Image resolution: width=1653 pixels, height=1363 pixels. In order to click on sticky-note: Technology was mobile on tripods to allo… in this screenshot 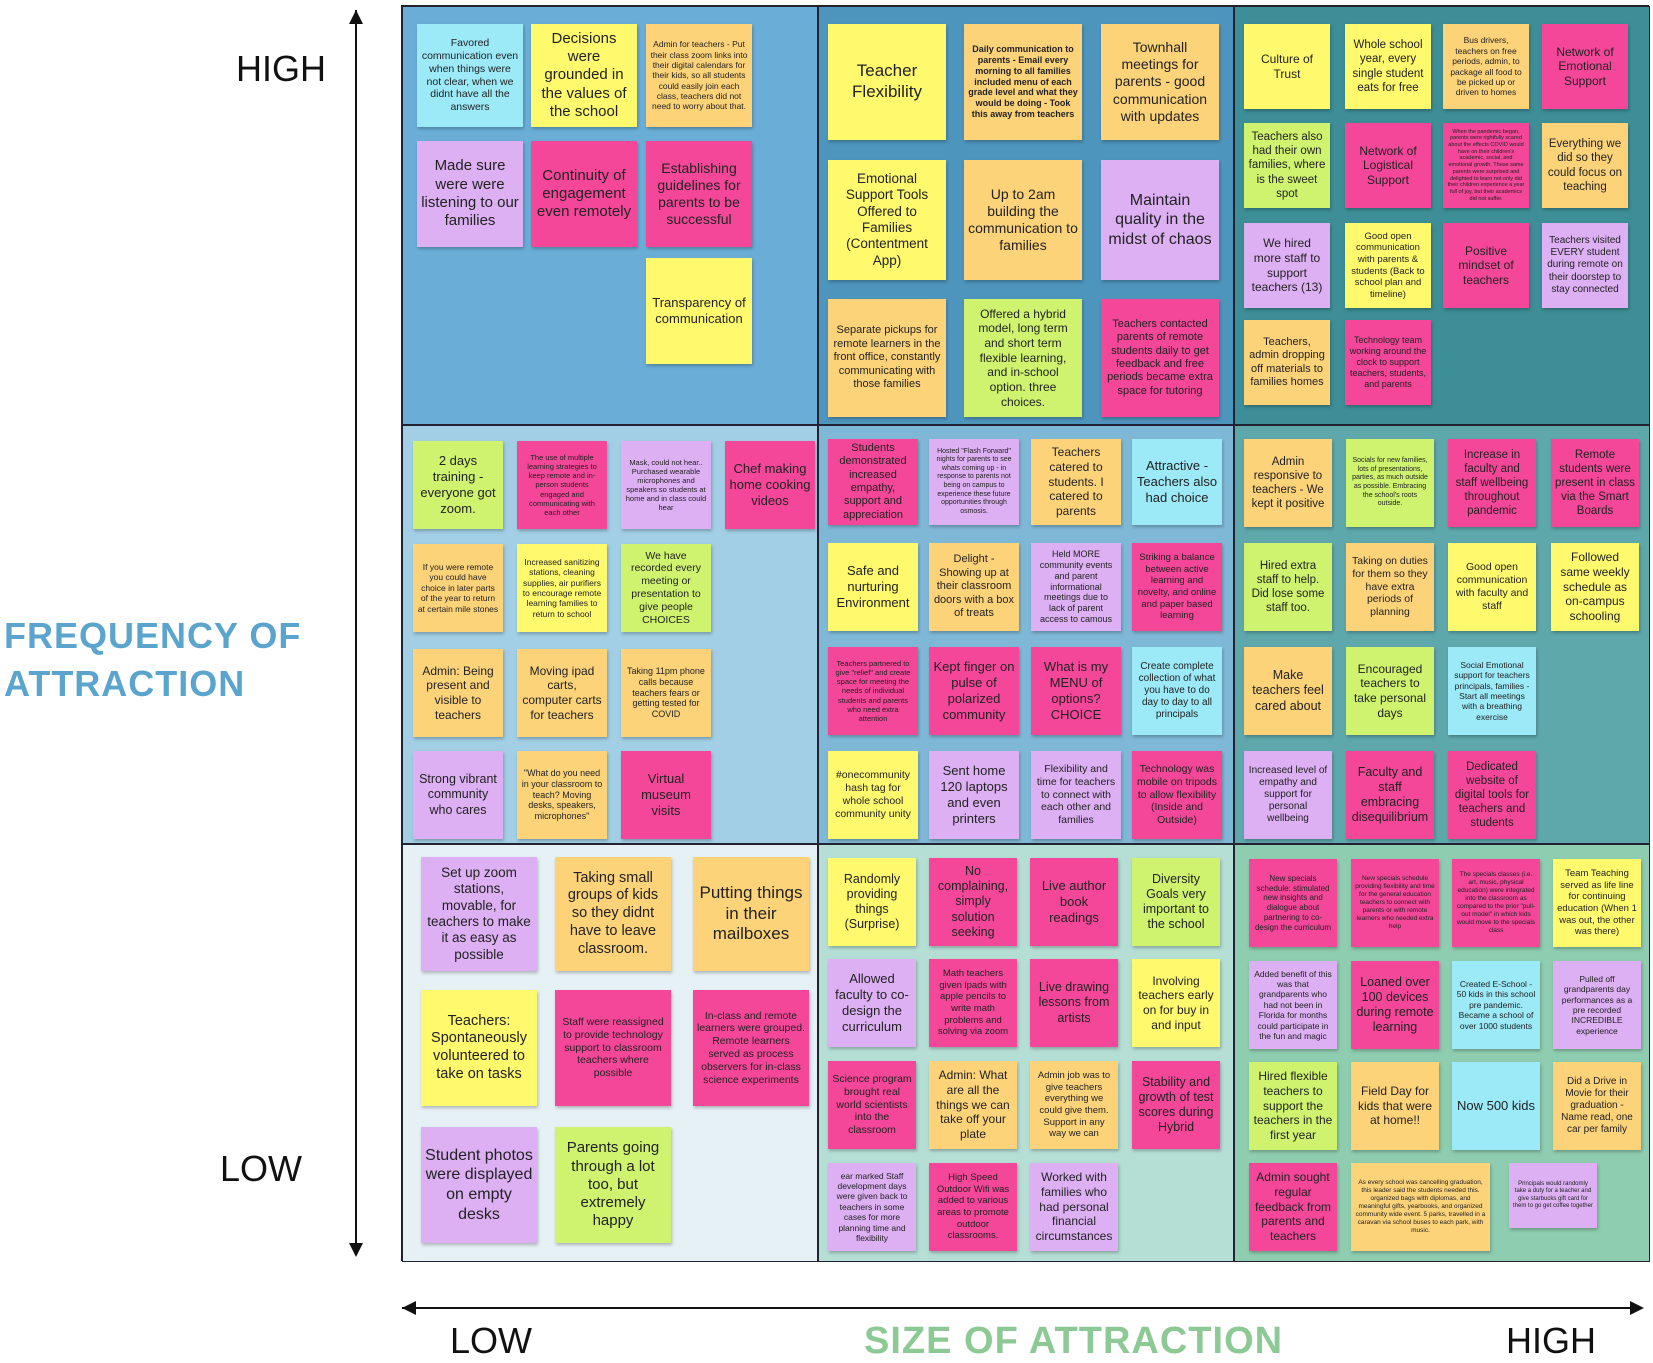, I will do `click(1177, 795)`.